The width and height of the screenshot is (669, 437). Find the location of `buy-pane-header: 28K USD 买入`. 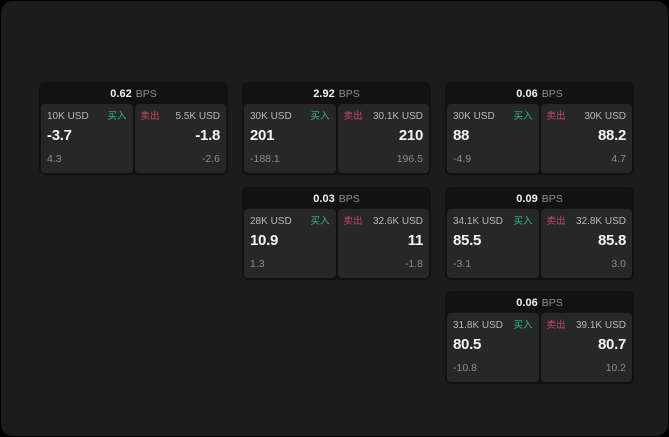

buy-pane-header: 28K USD 买入 is located at coordinates (290, 221).